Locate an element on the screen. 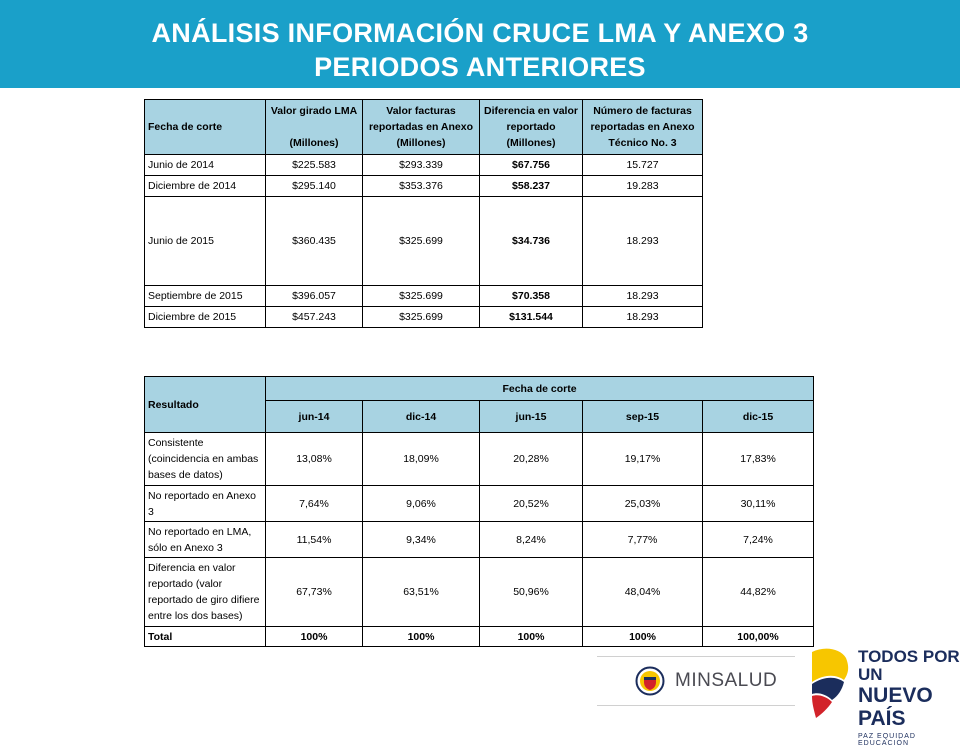  cell-girado: $360.435 is located at coordinates (314, 241).